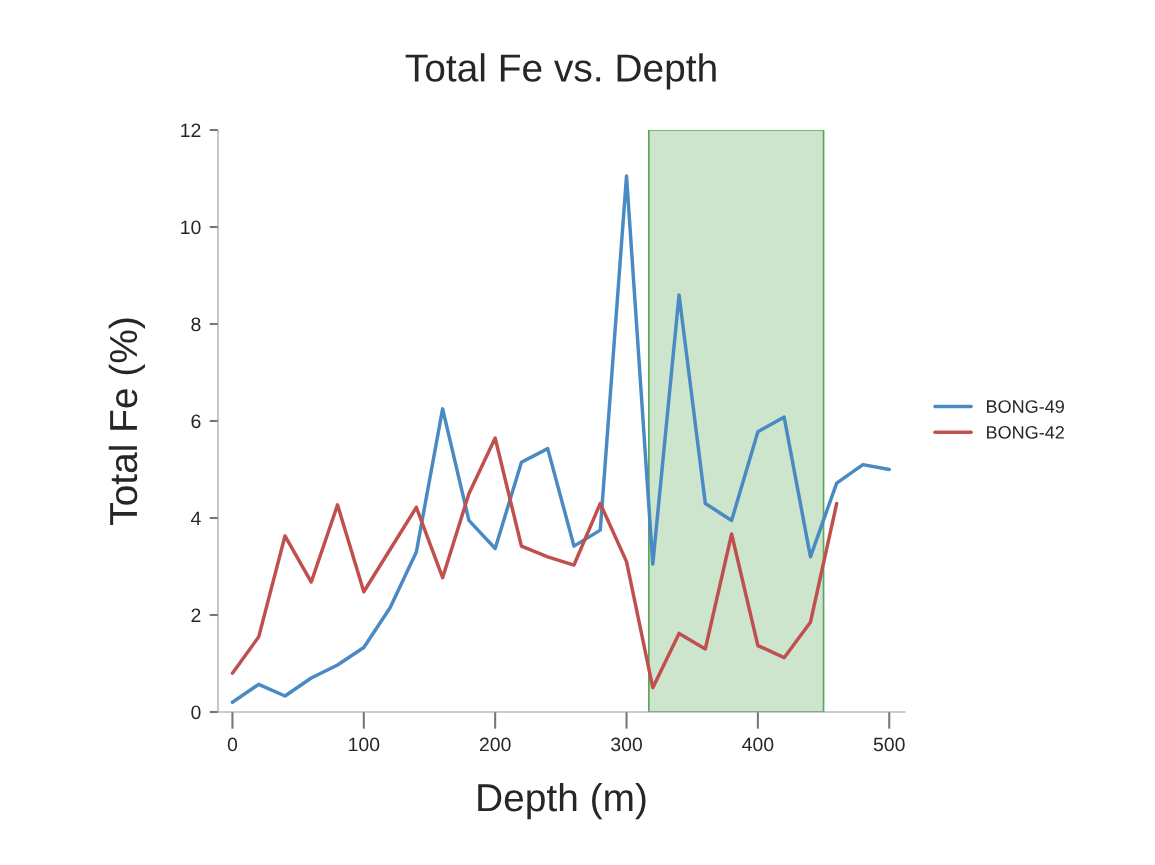 Image resolution: width=1155 pixels, height=865 pixels. What do you see at coordinates (196, 324) in the screenshot?
I see `y-tick-label: 8` at bounding box center [196, 324].